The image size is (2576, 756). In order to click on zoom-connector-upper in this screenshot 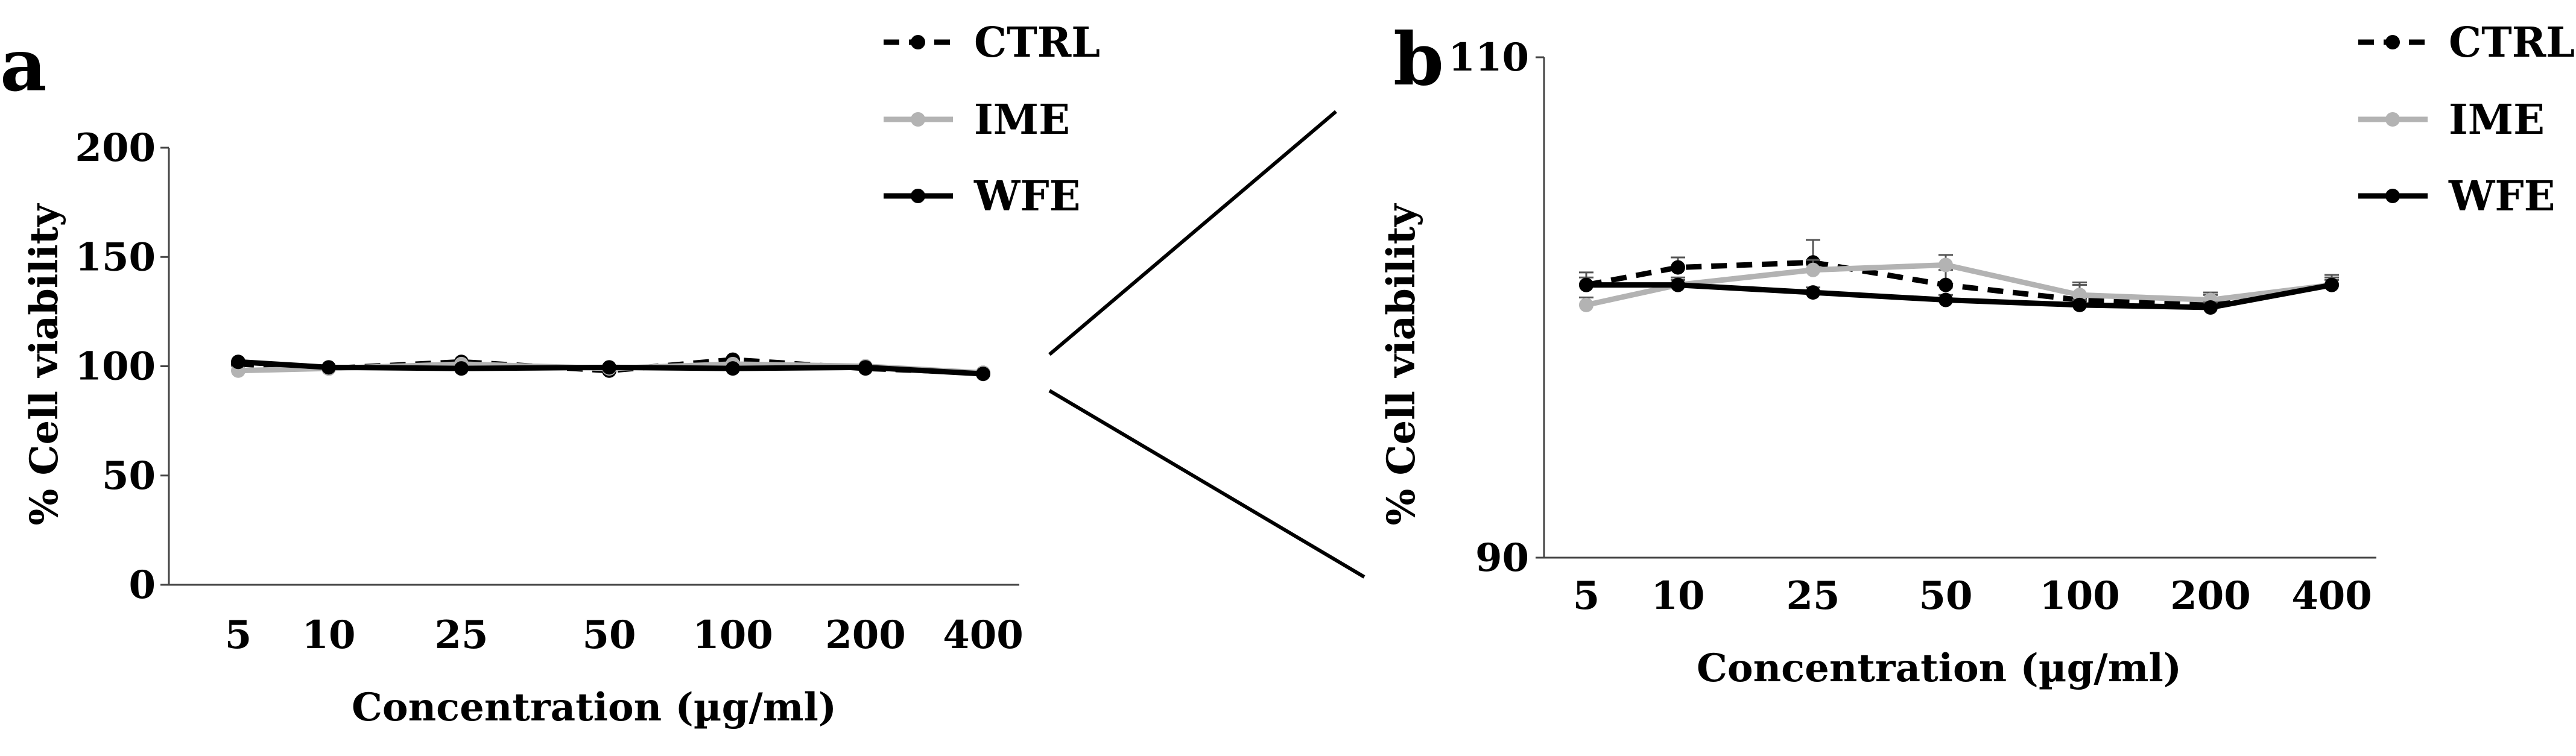, I will do `click(1192, 233)`.